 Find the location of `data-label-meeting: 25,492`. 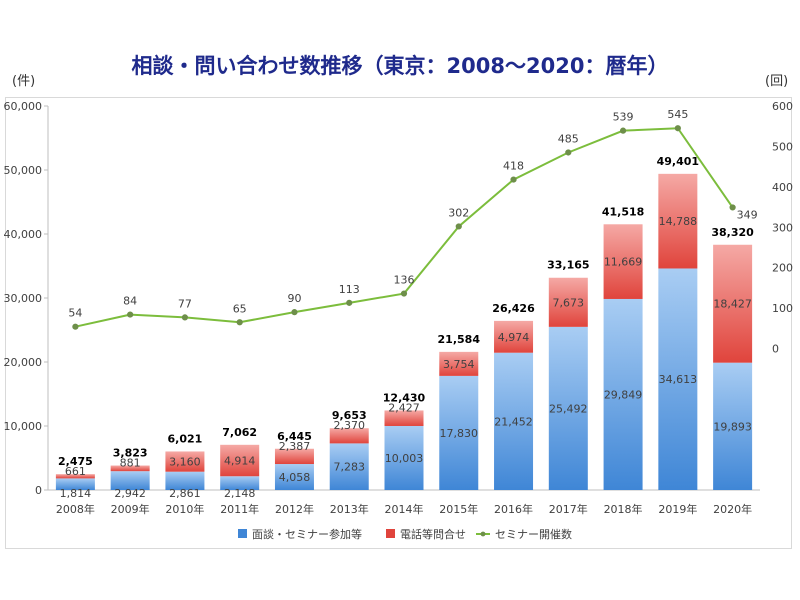

data-label-meeting: 25,492 is located at coordinates (568, 408).